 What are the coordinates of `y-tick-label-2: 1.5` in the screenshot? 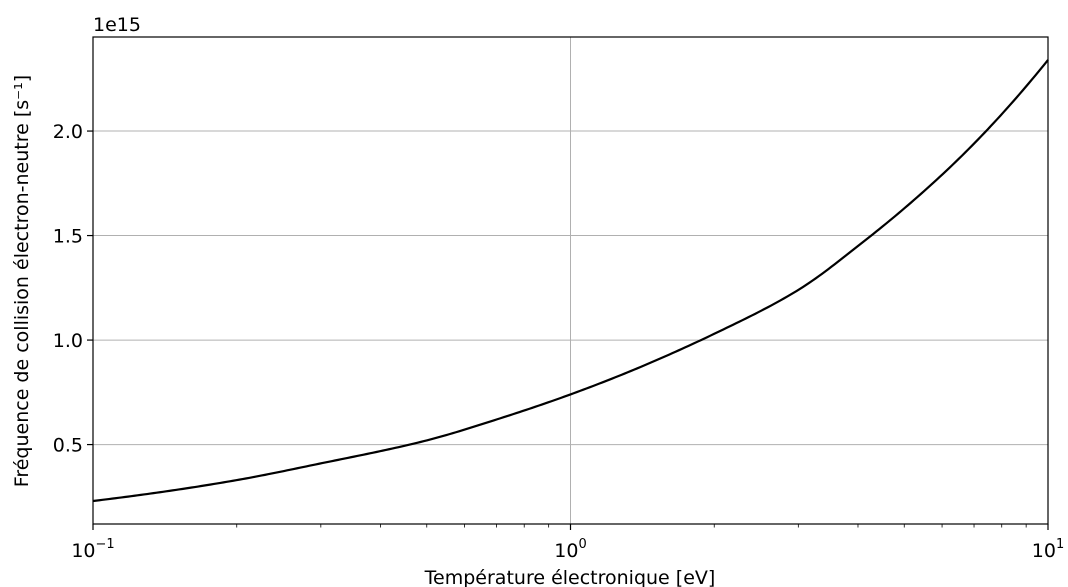 It's located at (68, 237).